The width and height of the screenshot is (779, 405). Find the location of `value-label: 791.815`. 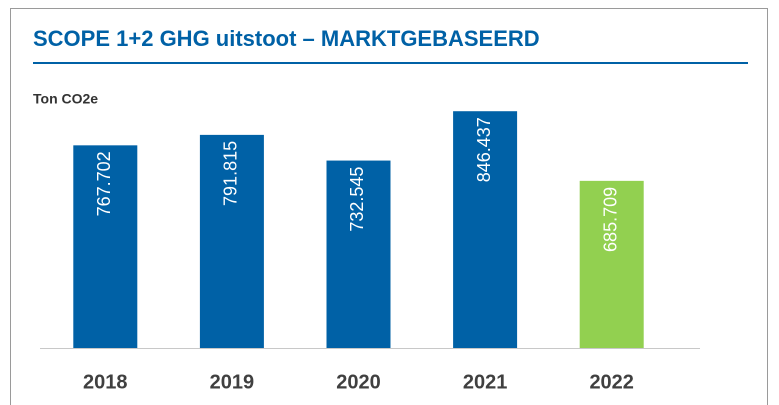

value-label: 791.815 is located at coordinates (231, 173).